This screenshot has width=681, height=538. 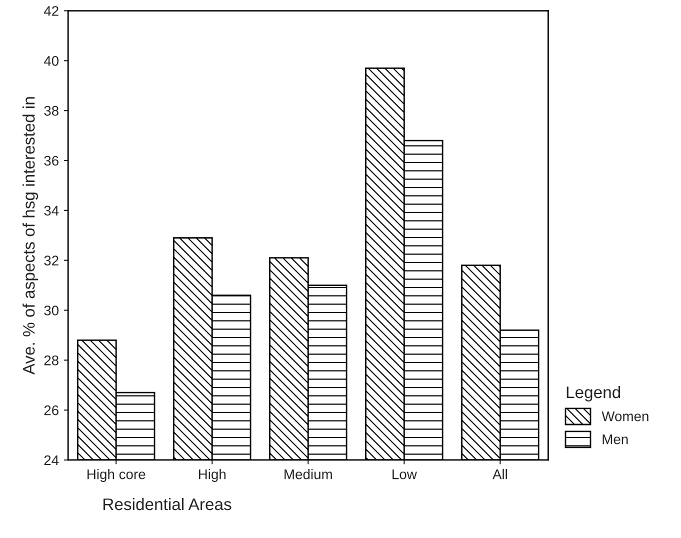 I want to click on x-tick-label: Medium, so click(x=308, y=474).